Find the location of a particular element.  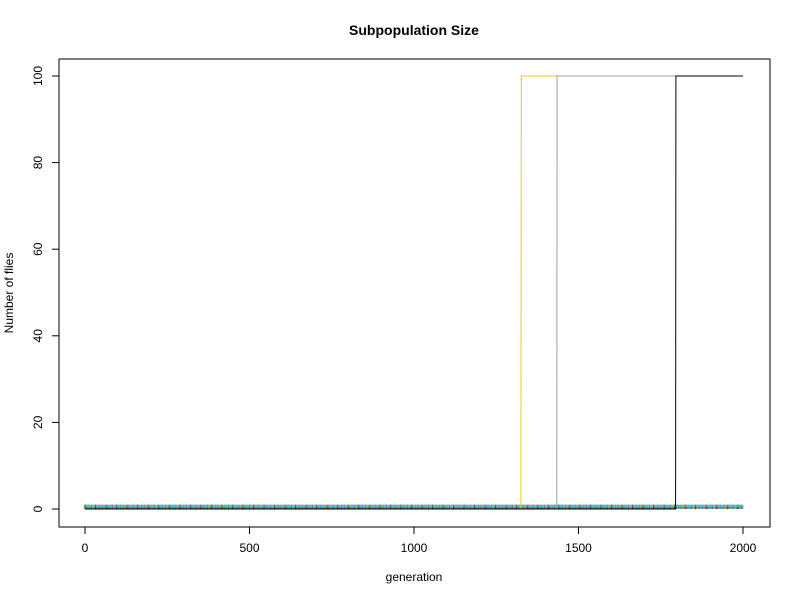

x-tick-label: 1500 is located at coordinates (578, 548).